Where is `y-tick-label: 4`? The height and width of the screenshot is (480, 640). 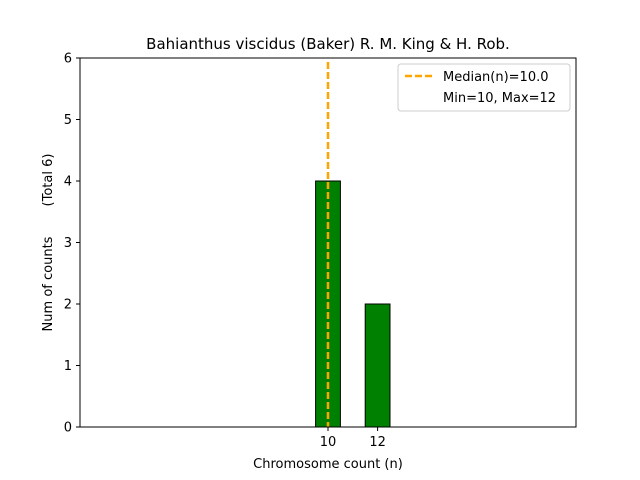
y-tick-label: 4 is located at coordinates (68, 182).